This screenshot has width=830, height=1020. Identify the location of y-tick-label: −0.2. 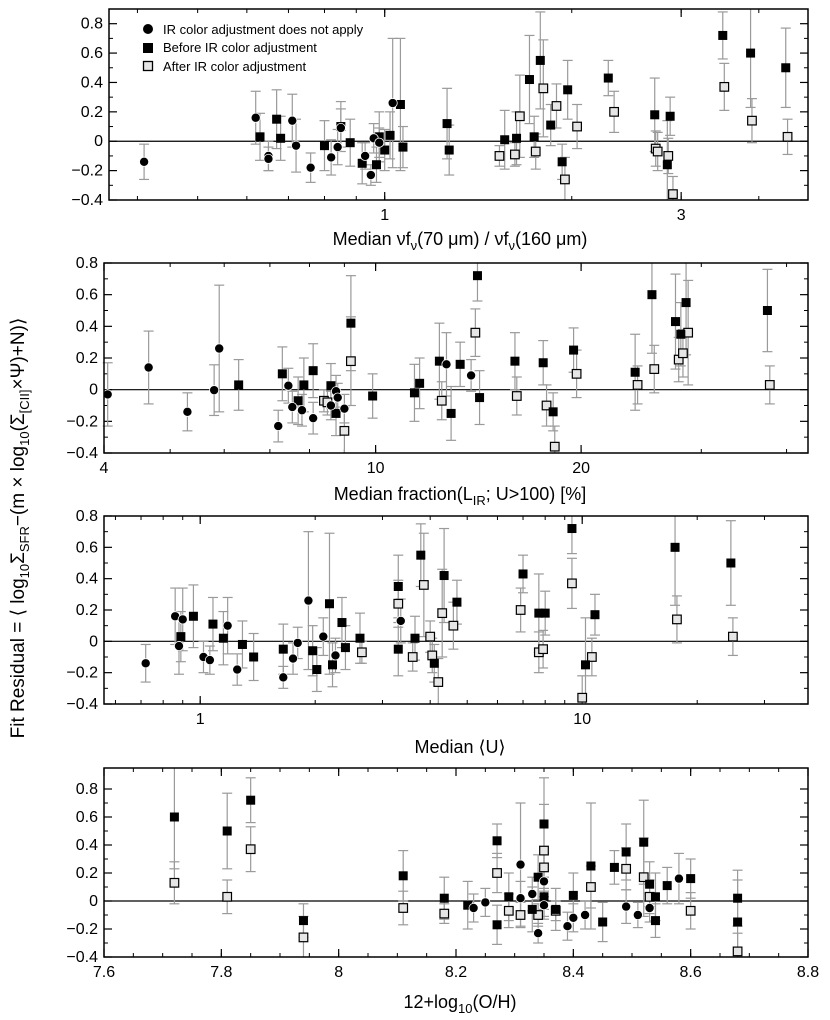
(82, 673).